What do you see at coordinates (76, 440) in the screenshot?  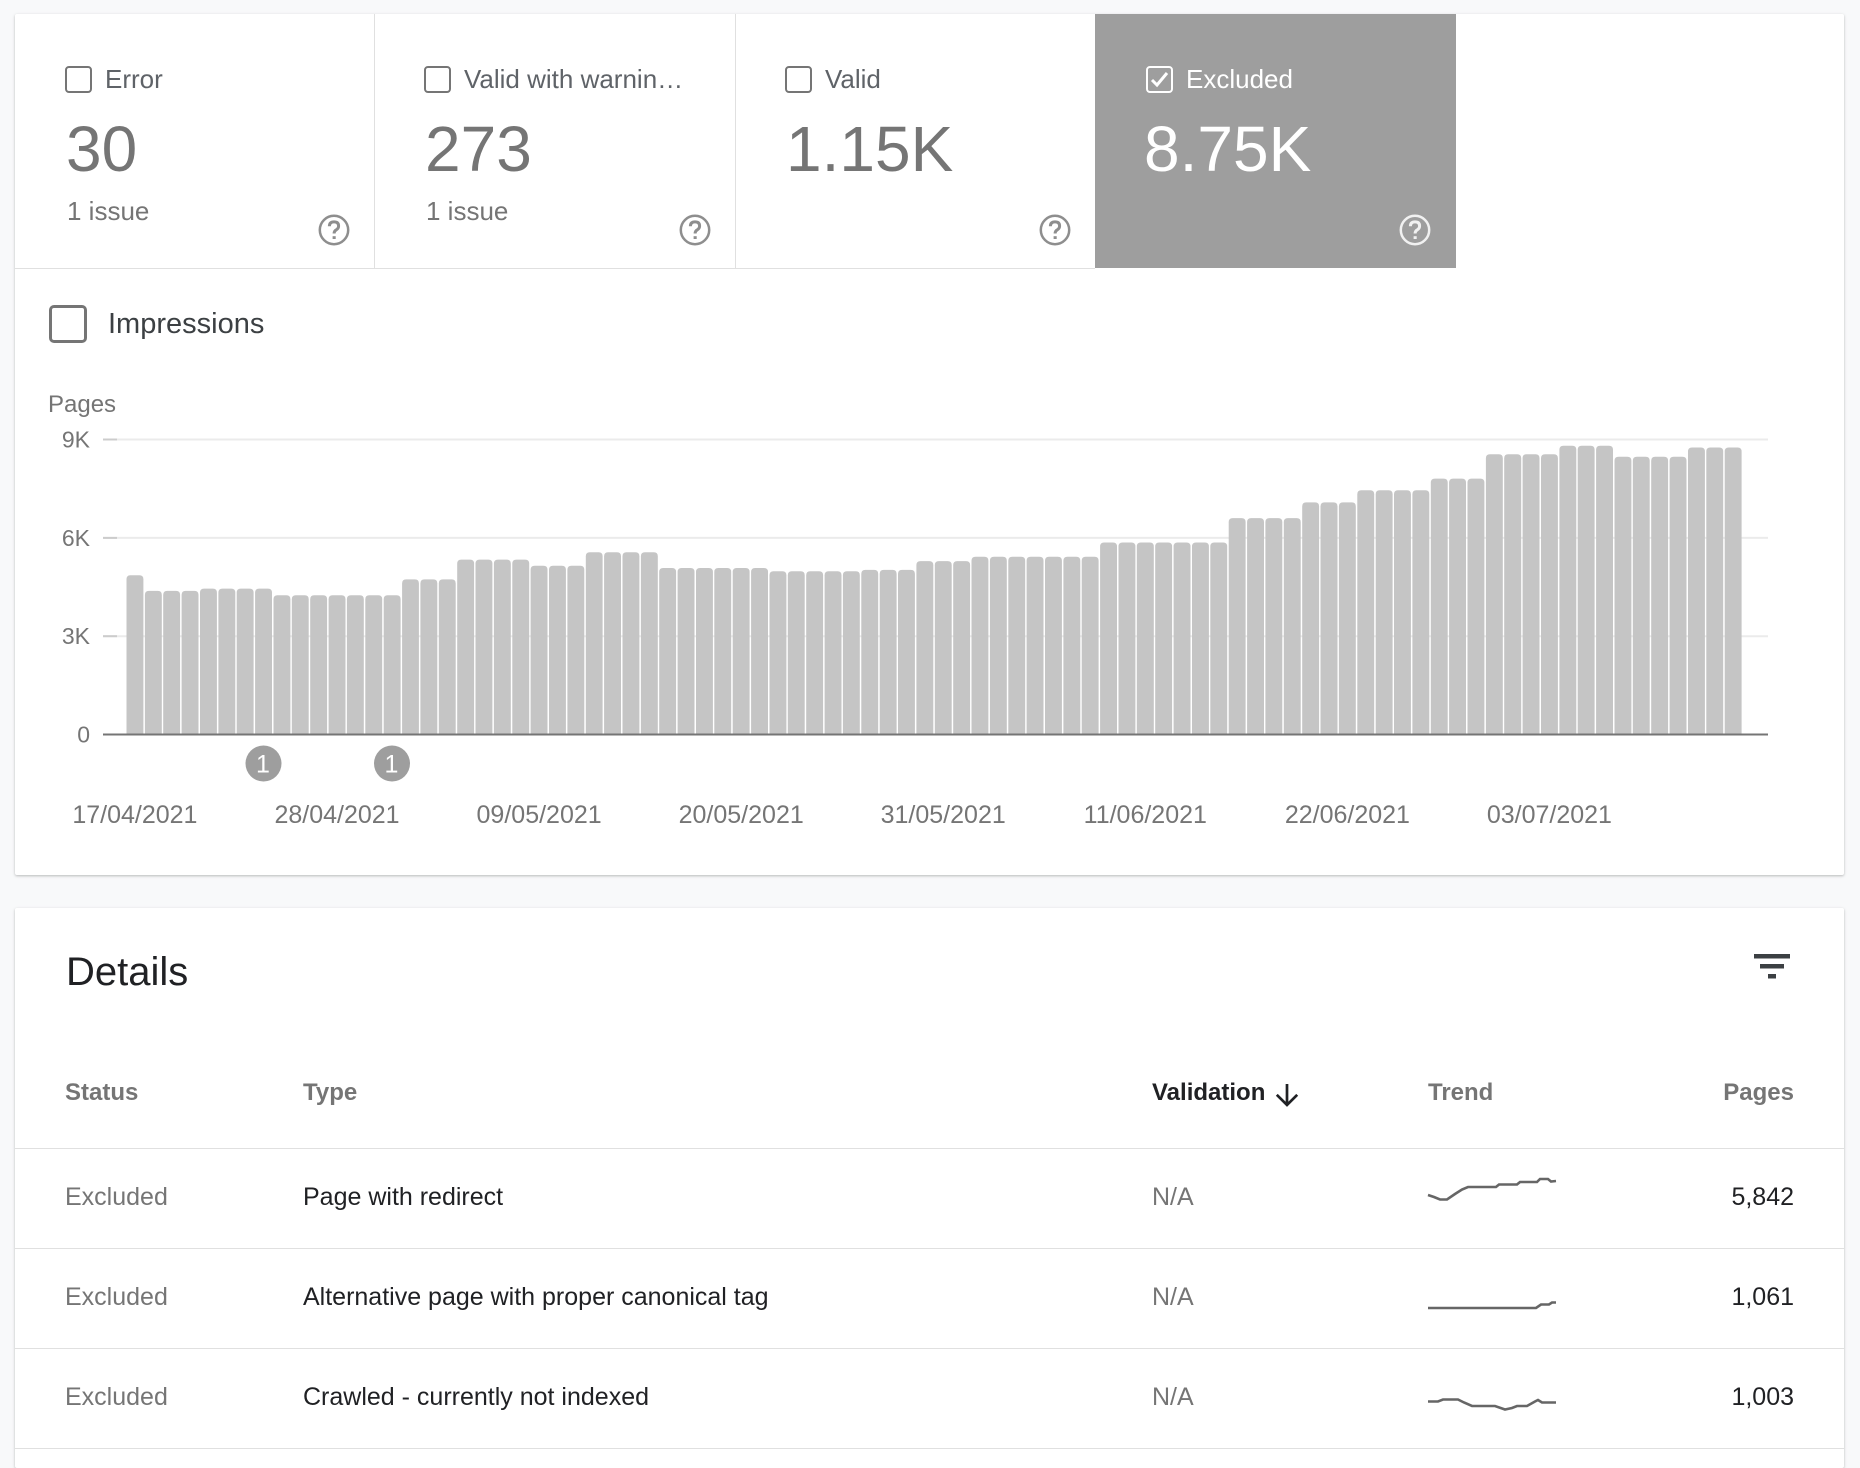 I see `svg-text: 9K` at bounding box center [76, 440].